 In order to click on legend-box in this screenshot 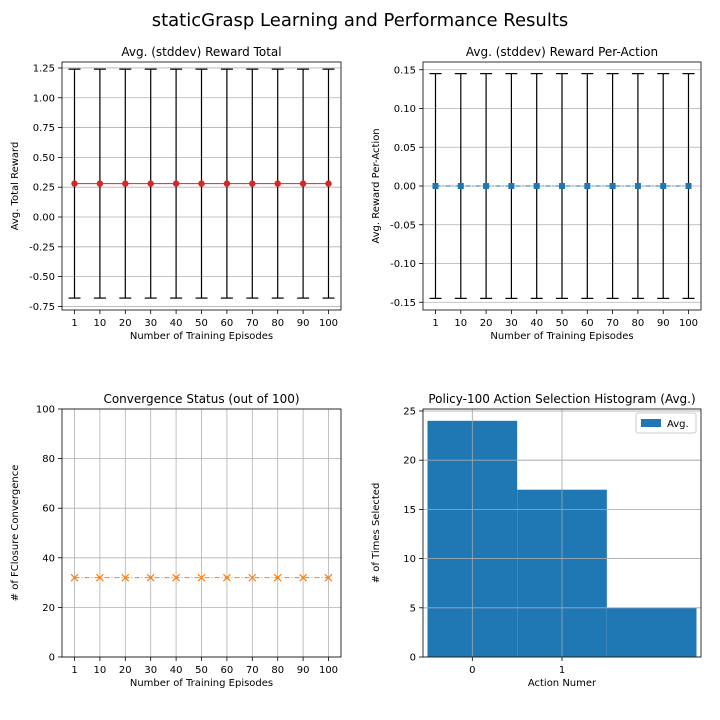, I will do `click(666, 423)`.